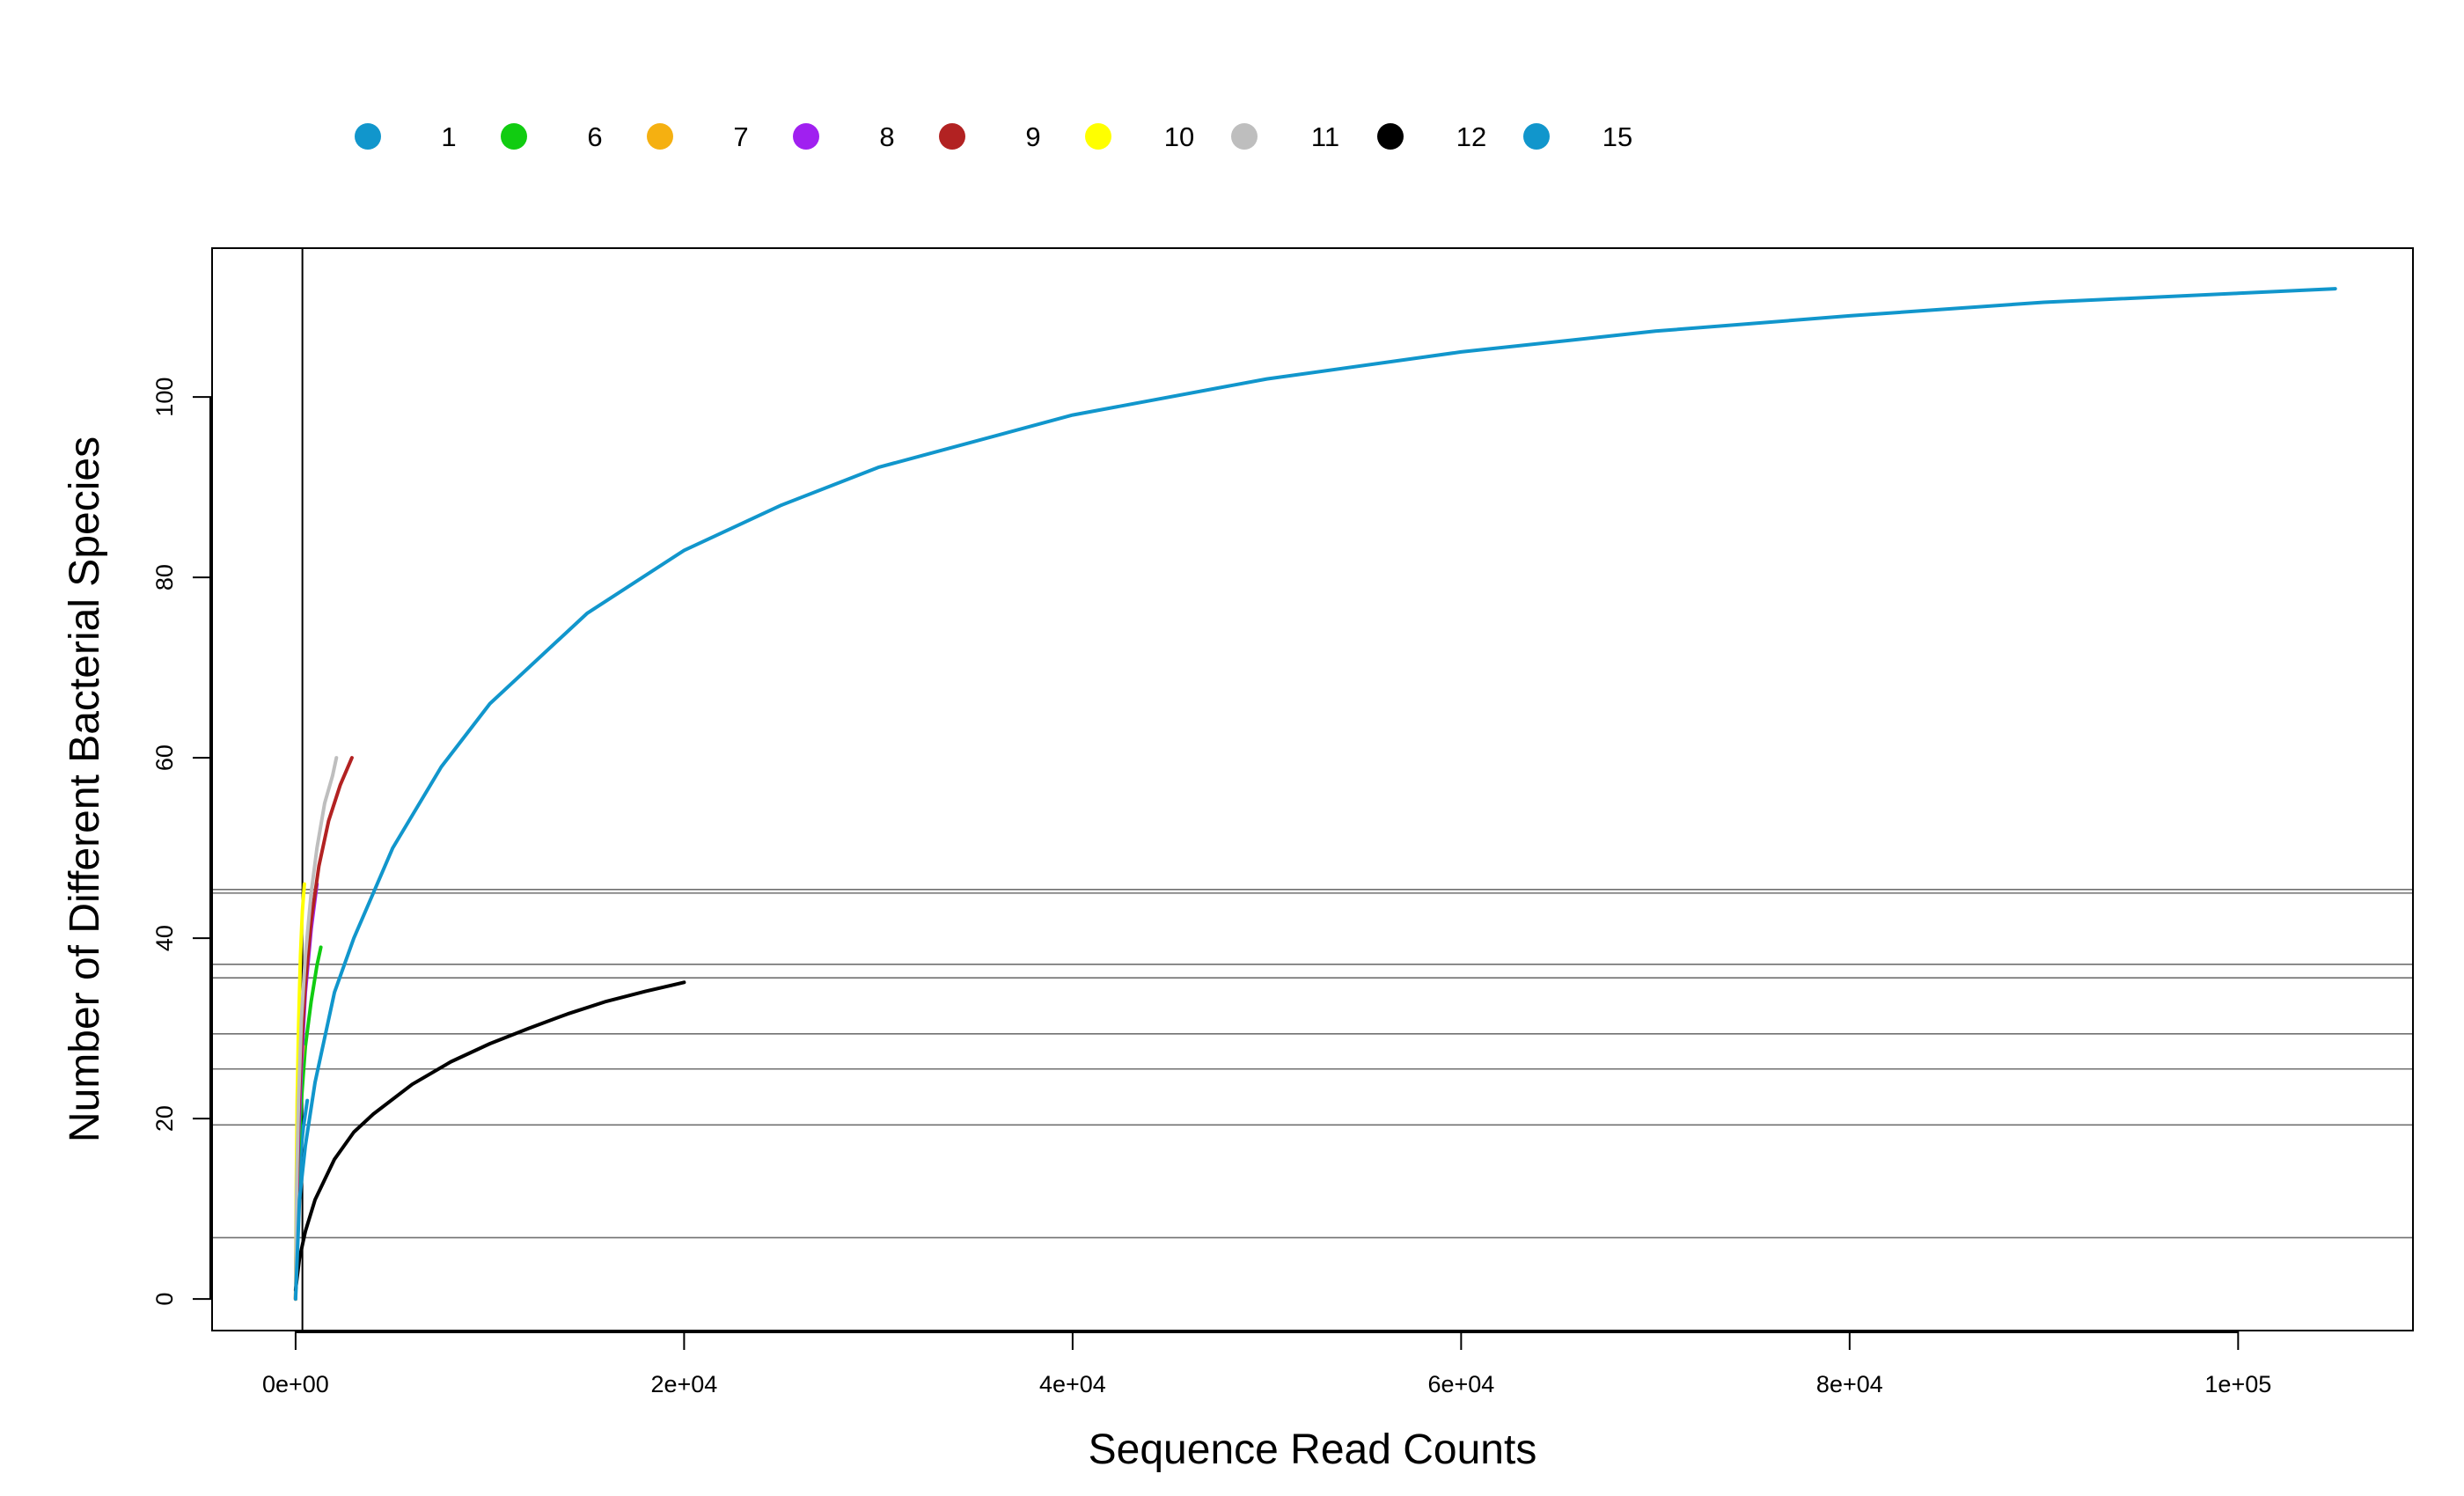 This screenshot has height=1496, width=2464. What do you see at coordinates (887, 136) in the screenshot?
I see `legend-label-8: 8` at bounding box center [887, 136].